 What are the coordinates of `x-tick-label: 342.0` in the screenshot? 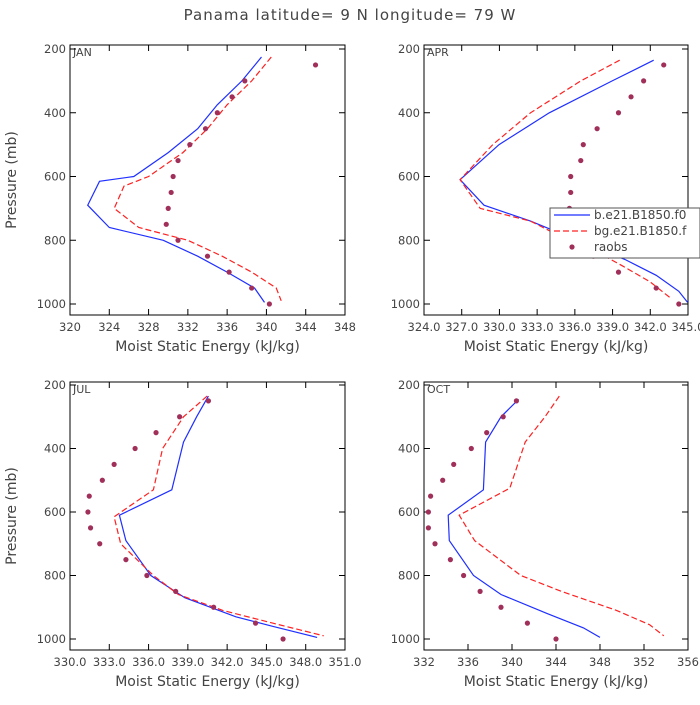 It's located at (650, 327).